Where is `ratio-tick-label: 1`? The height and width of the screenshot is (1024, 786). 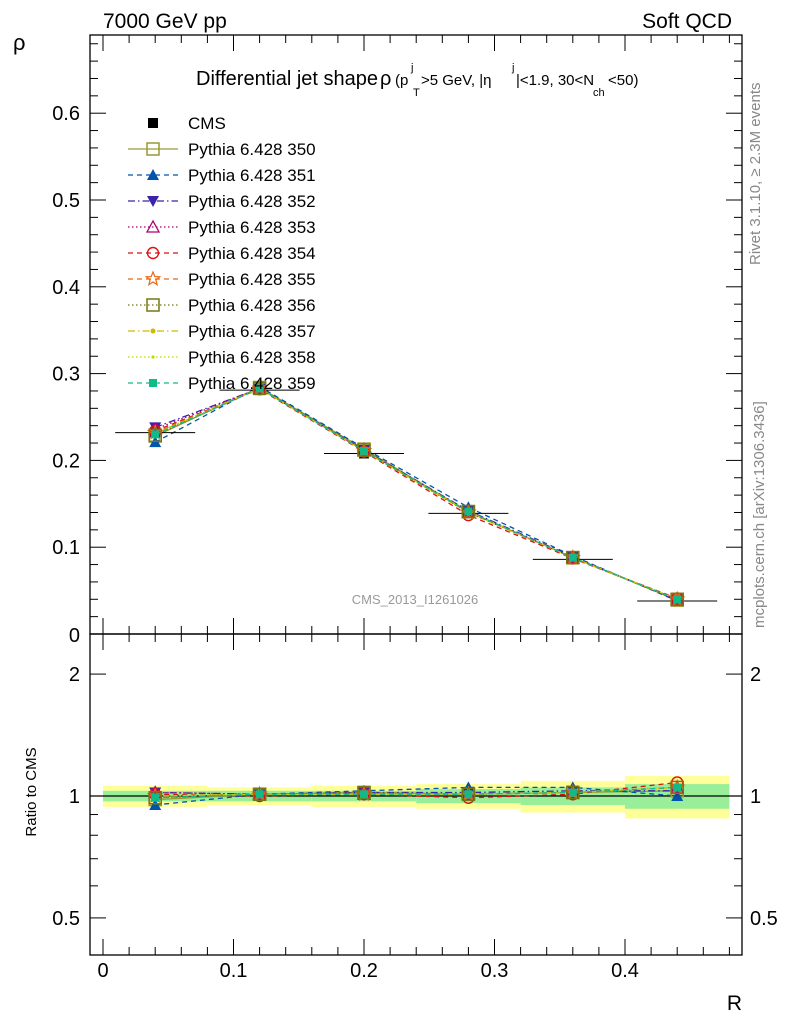
ratio-tick-label: 1 is located at coordinates (74, 797).